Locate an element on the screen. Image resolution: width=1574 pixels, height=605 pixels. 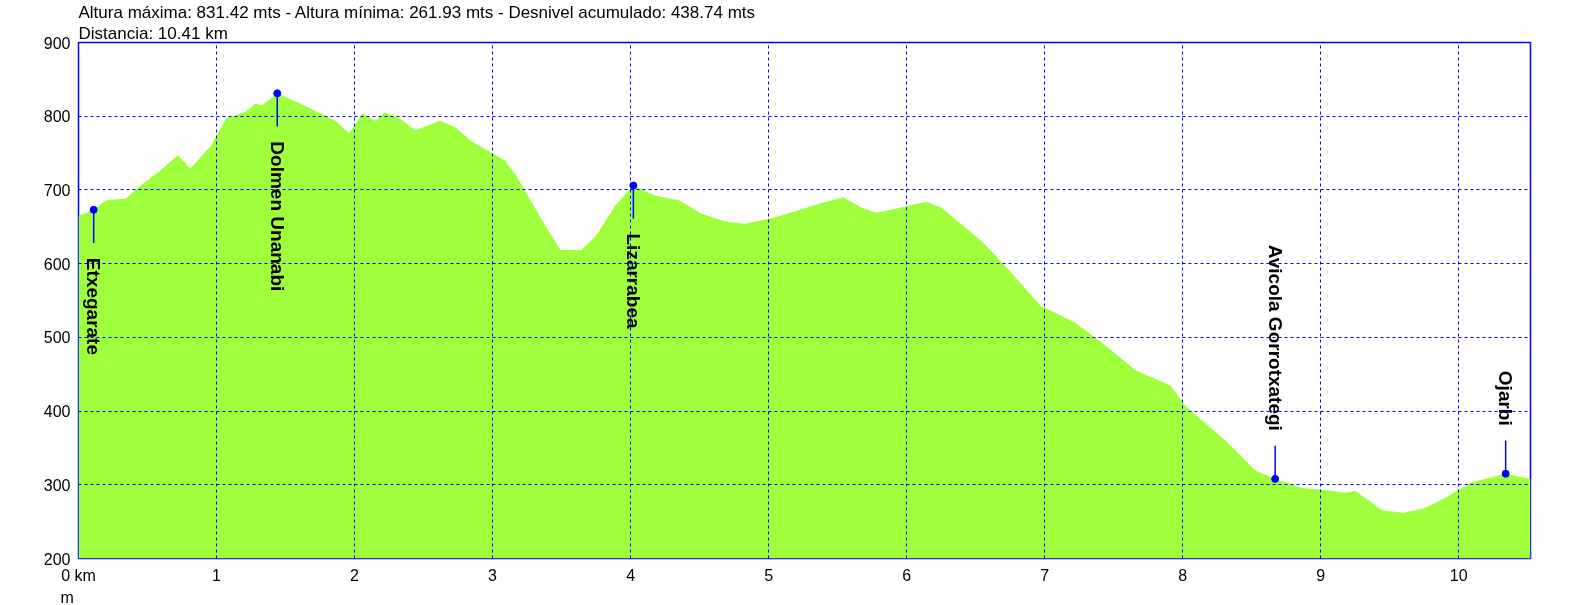
x-tick-label: 0 km is located at coordinates (78, 575).